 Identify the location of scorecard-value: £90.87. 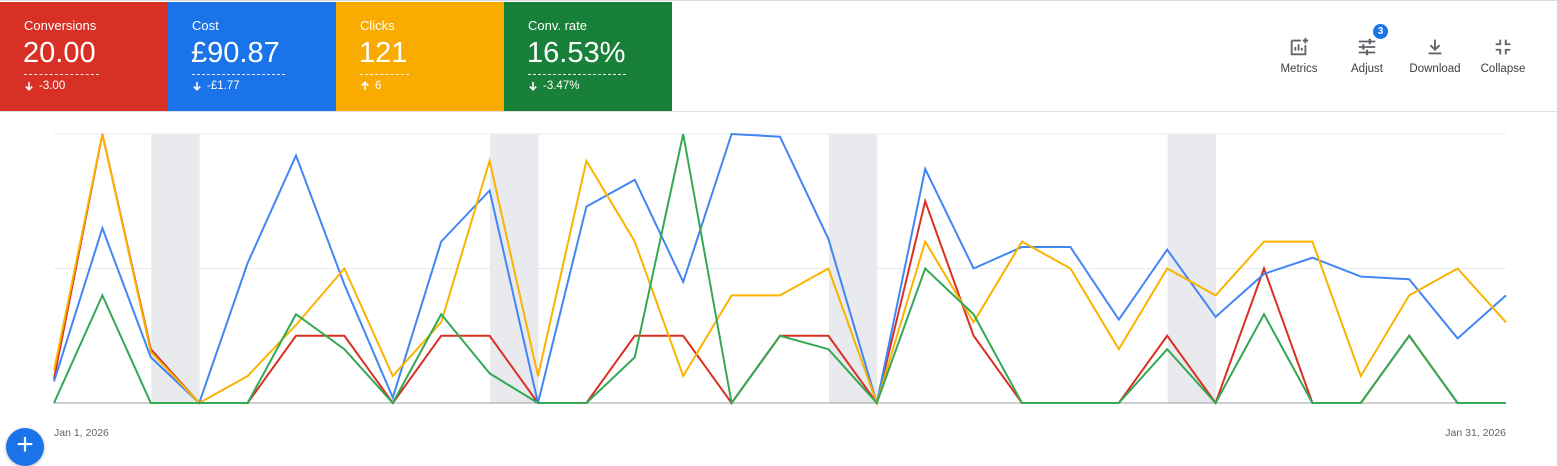
(235, 53).